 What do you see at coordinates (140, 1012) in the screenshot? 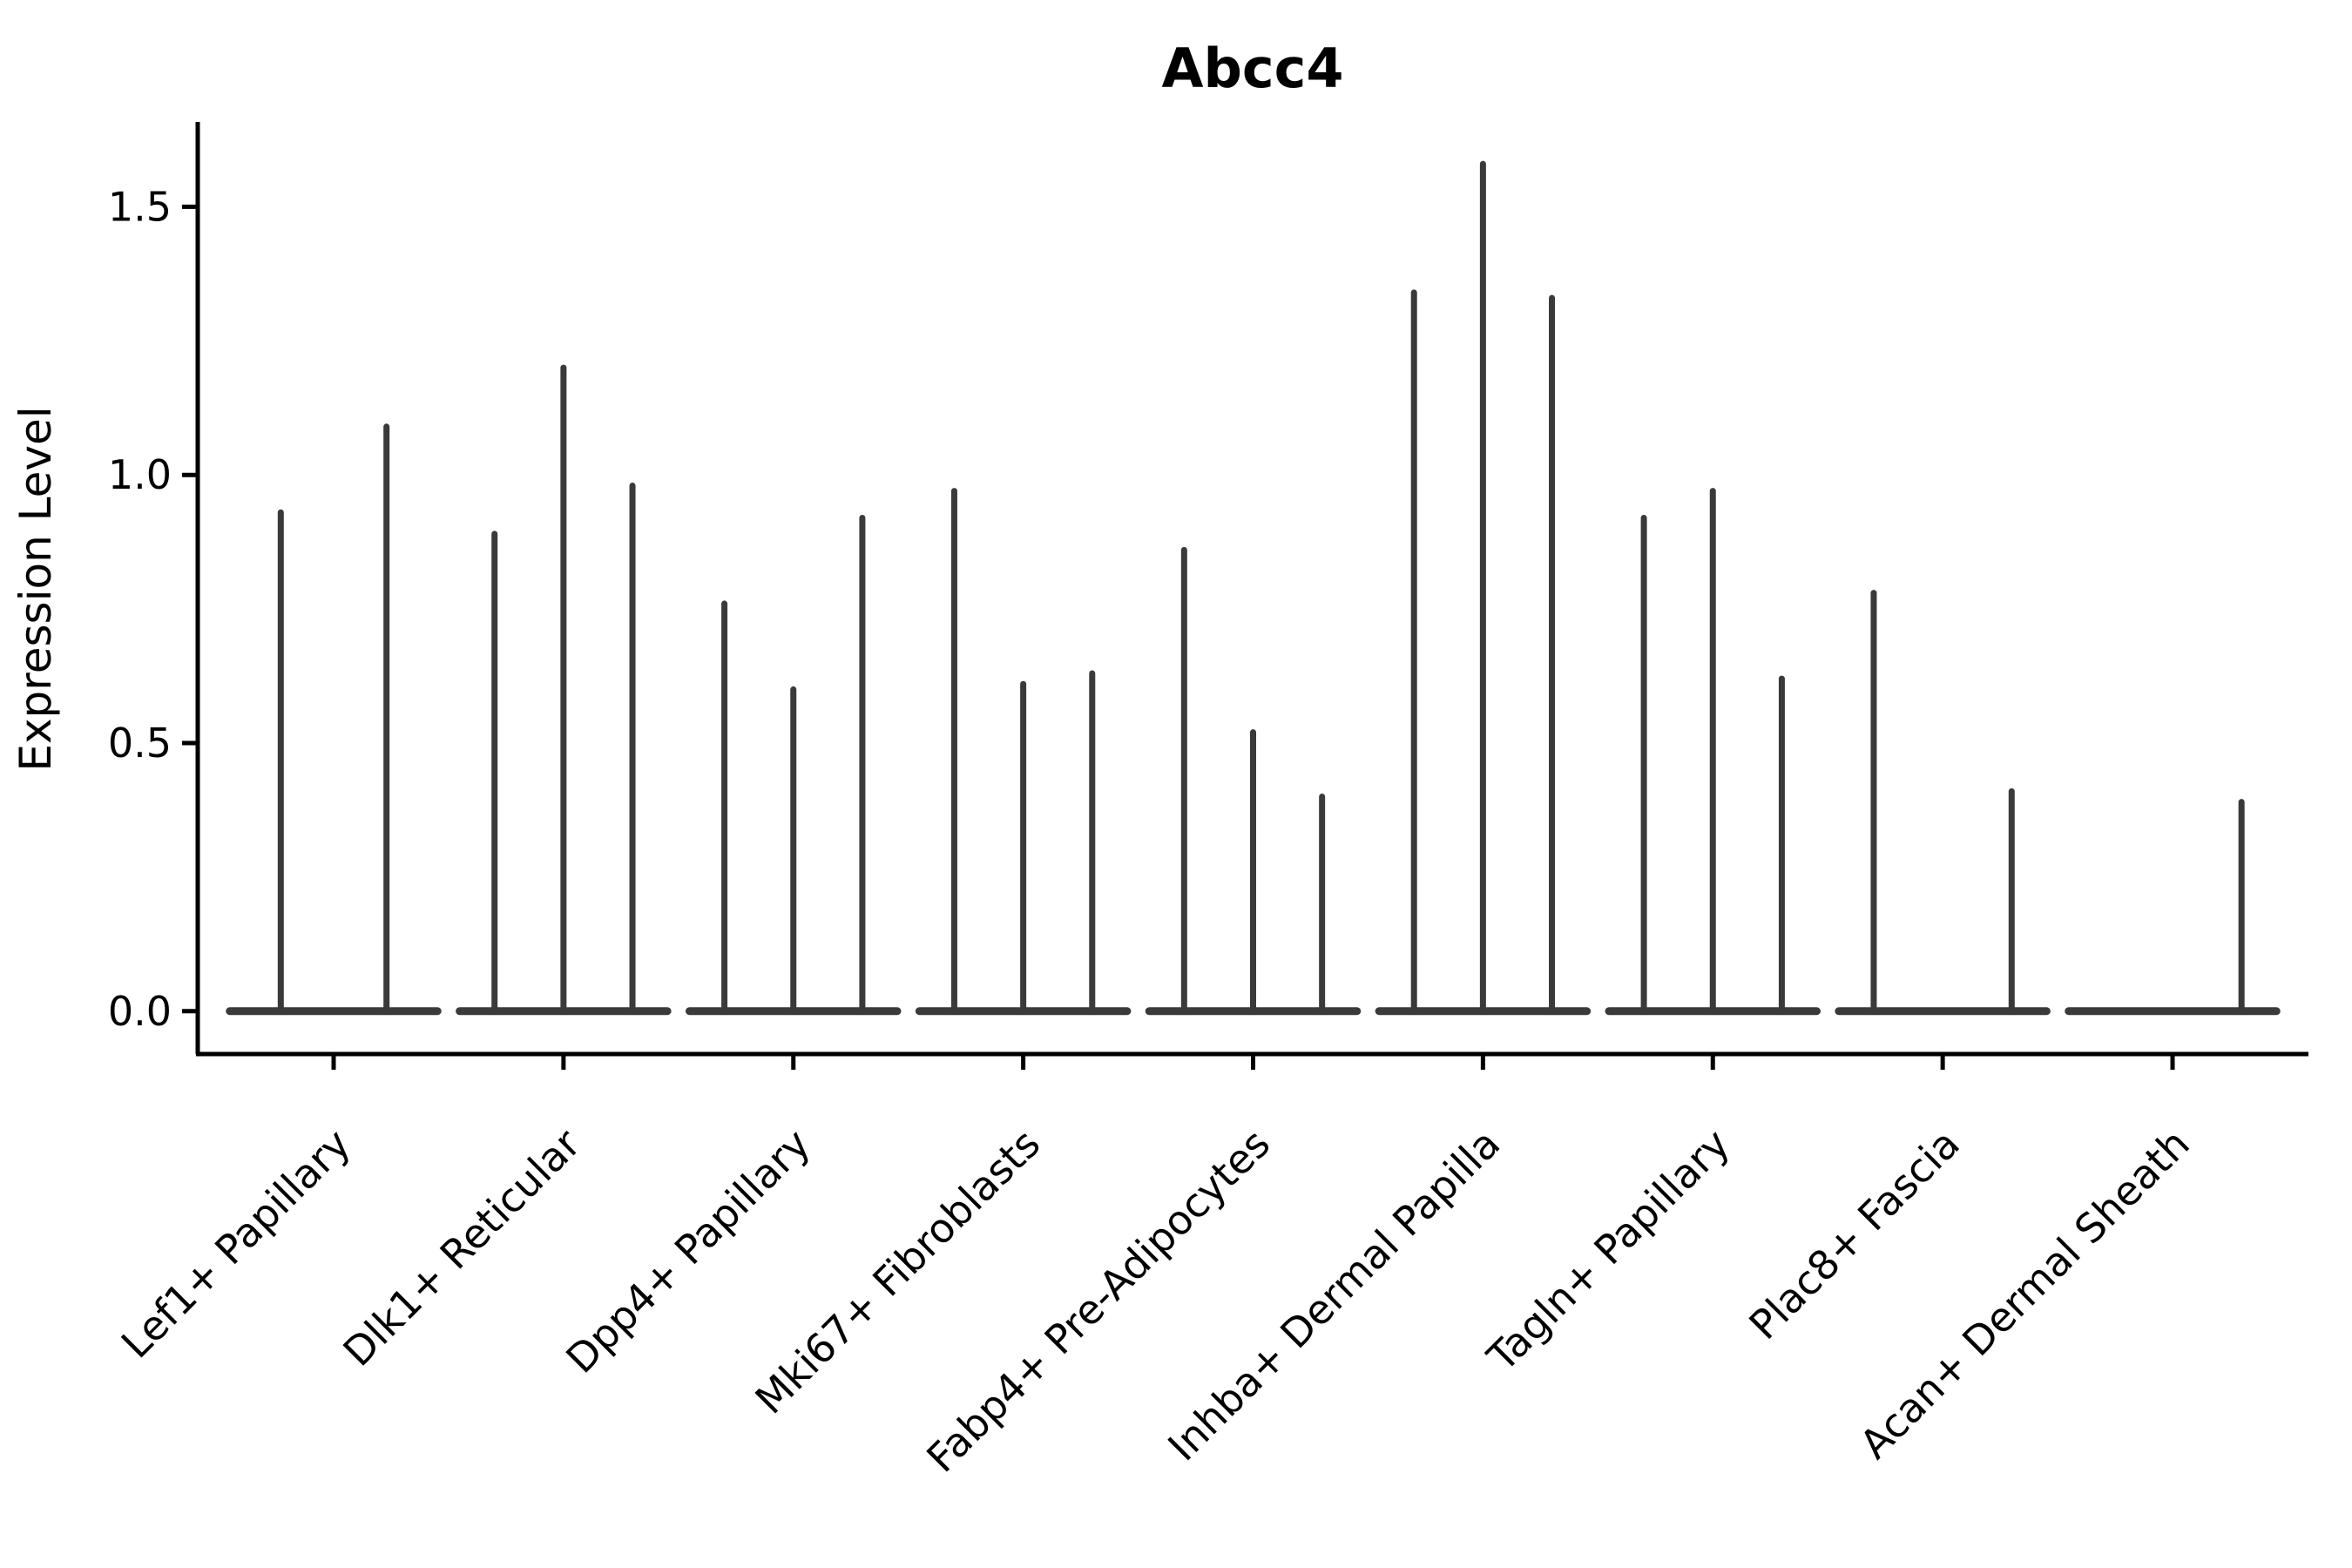
I see `y-tick-label: 0.0` at bounding box center [140, 1012].